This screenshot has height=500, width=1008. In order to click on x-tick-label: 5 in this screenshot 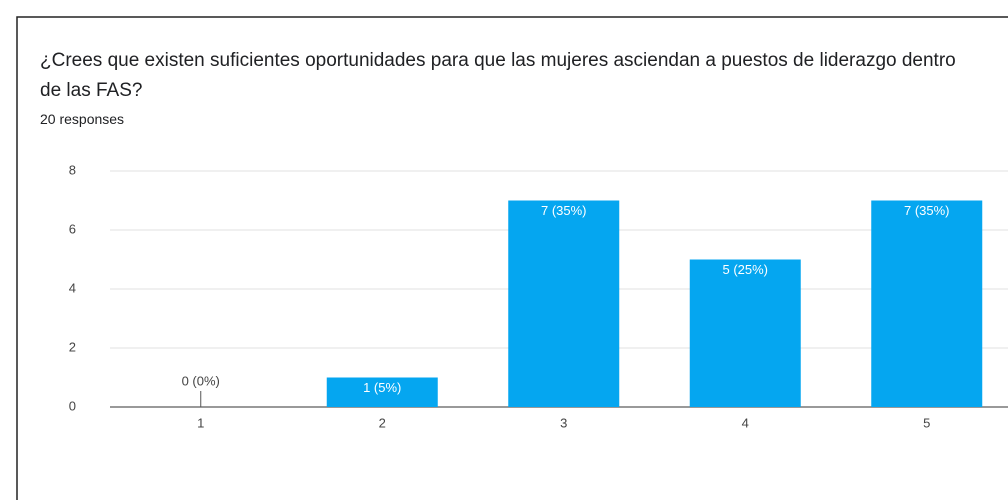, I will do `click(926, 422)`.